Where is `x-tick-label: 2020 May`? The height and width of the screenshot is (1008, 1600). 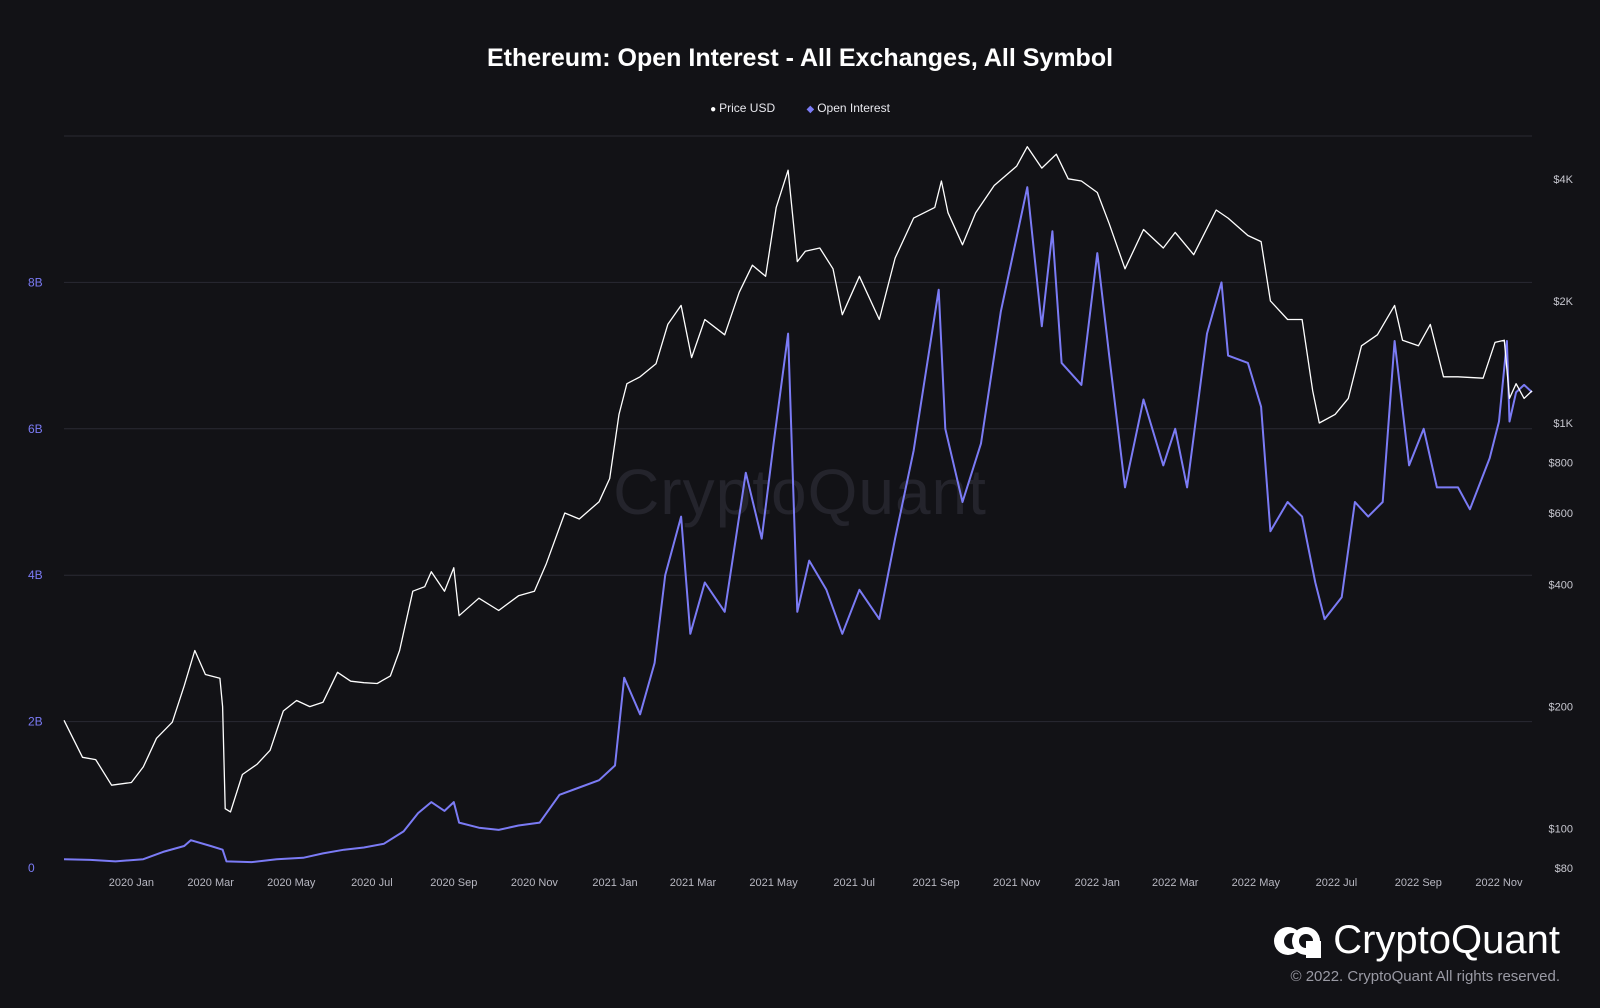 x-tick-label: 2020 May is located at coordinates (291, 883).